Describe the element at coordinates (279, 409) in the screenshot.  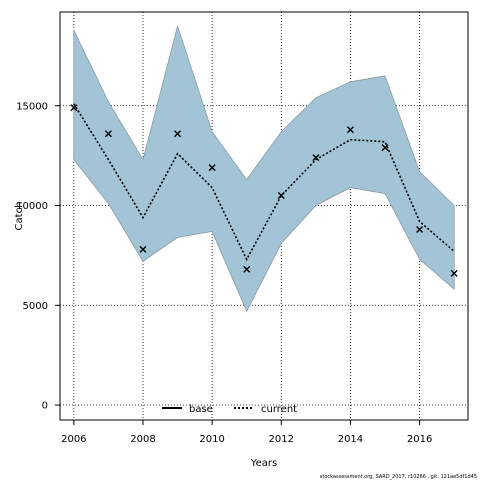
I see `legend-label-current: current` at that location.